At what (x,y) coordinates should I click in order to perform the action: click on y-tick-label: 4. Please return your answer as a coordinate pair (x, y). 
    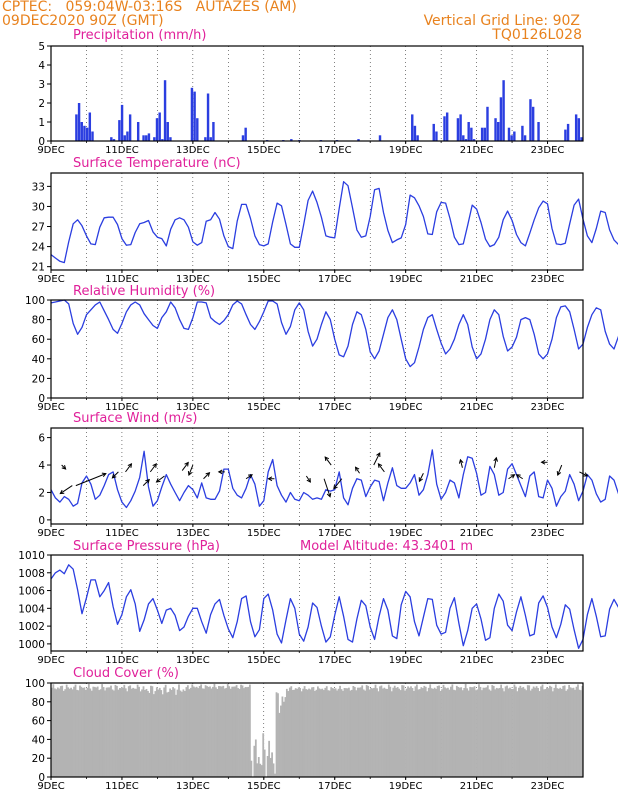
    Looking at the image, I should click on (41, 66).